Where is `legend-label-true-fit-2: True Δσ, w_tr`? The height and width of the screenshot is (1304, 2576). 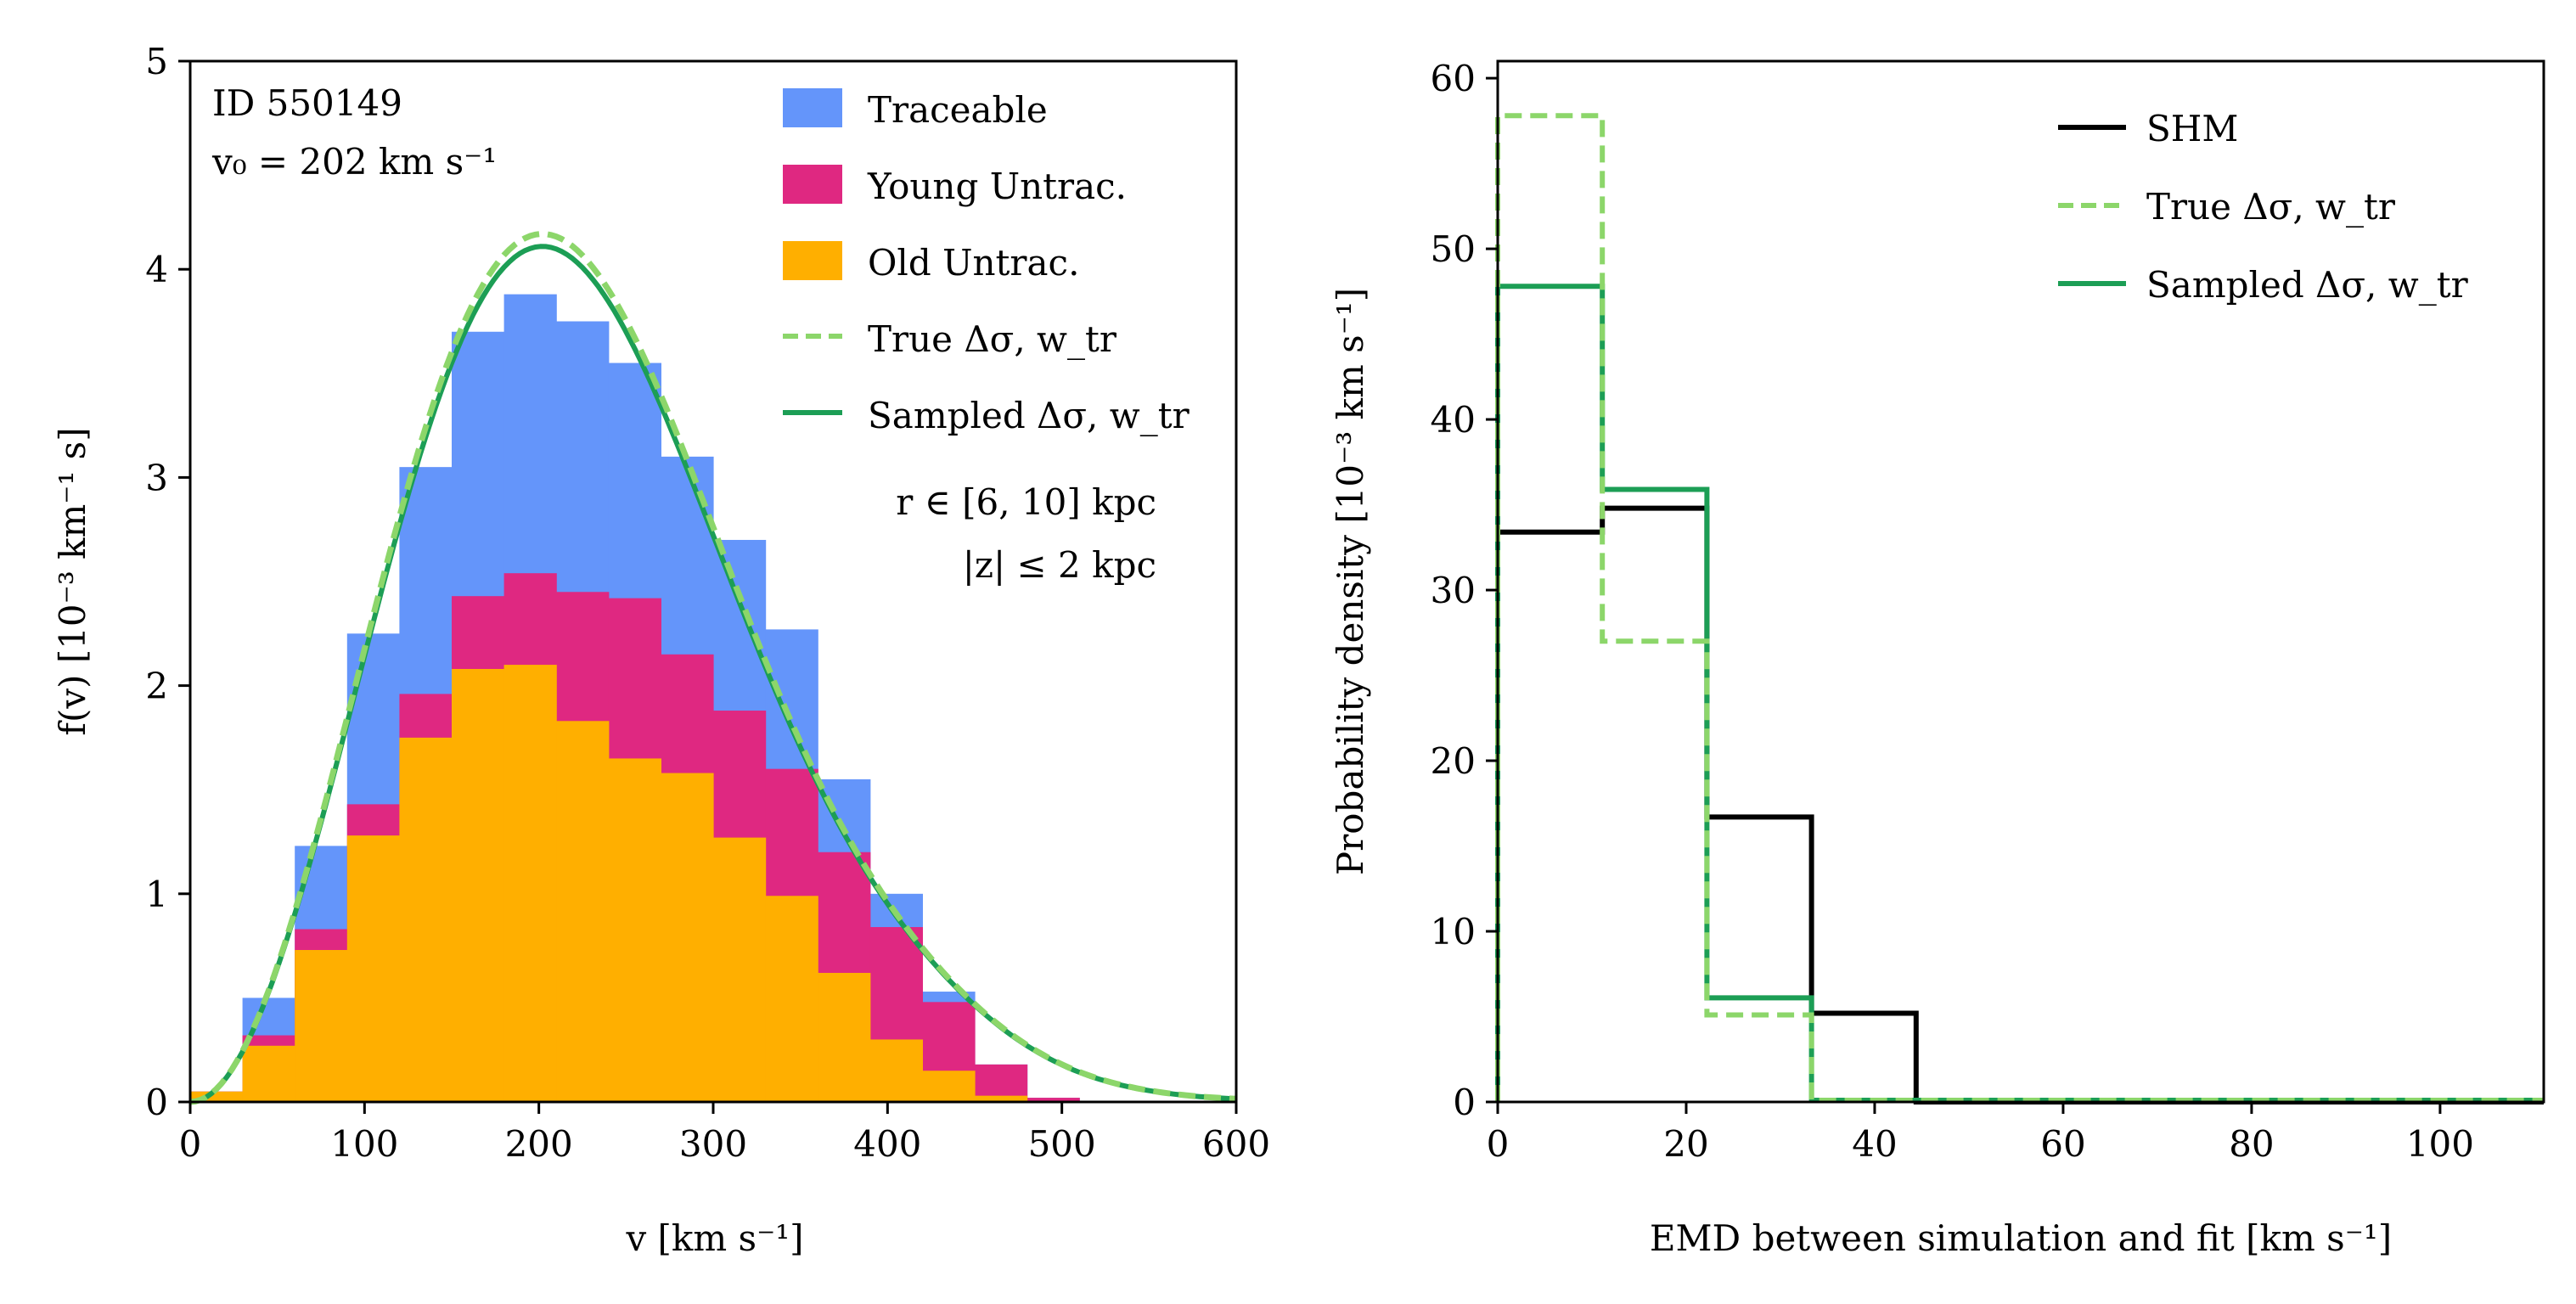 legend-label-true-fit-2: True Δσ, w_tr is located at coordinates (2271, 207).